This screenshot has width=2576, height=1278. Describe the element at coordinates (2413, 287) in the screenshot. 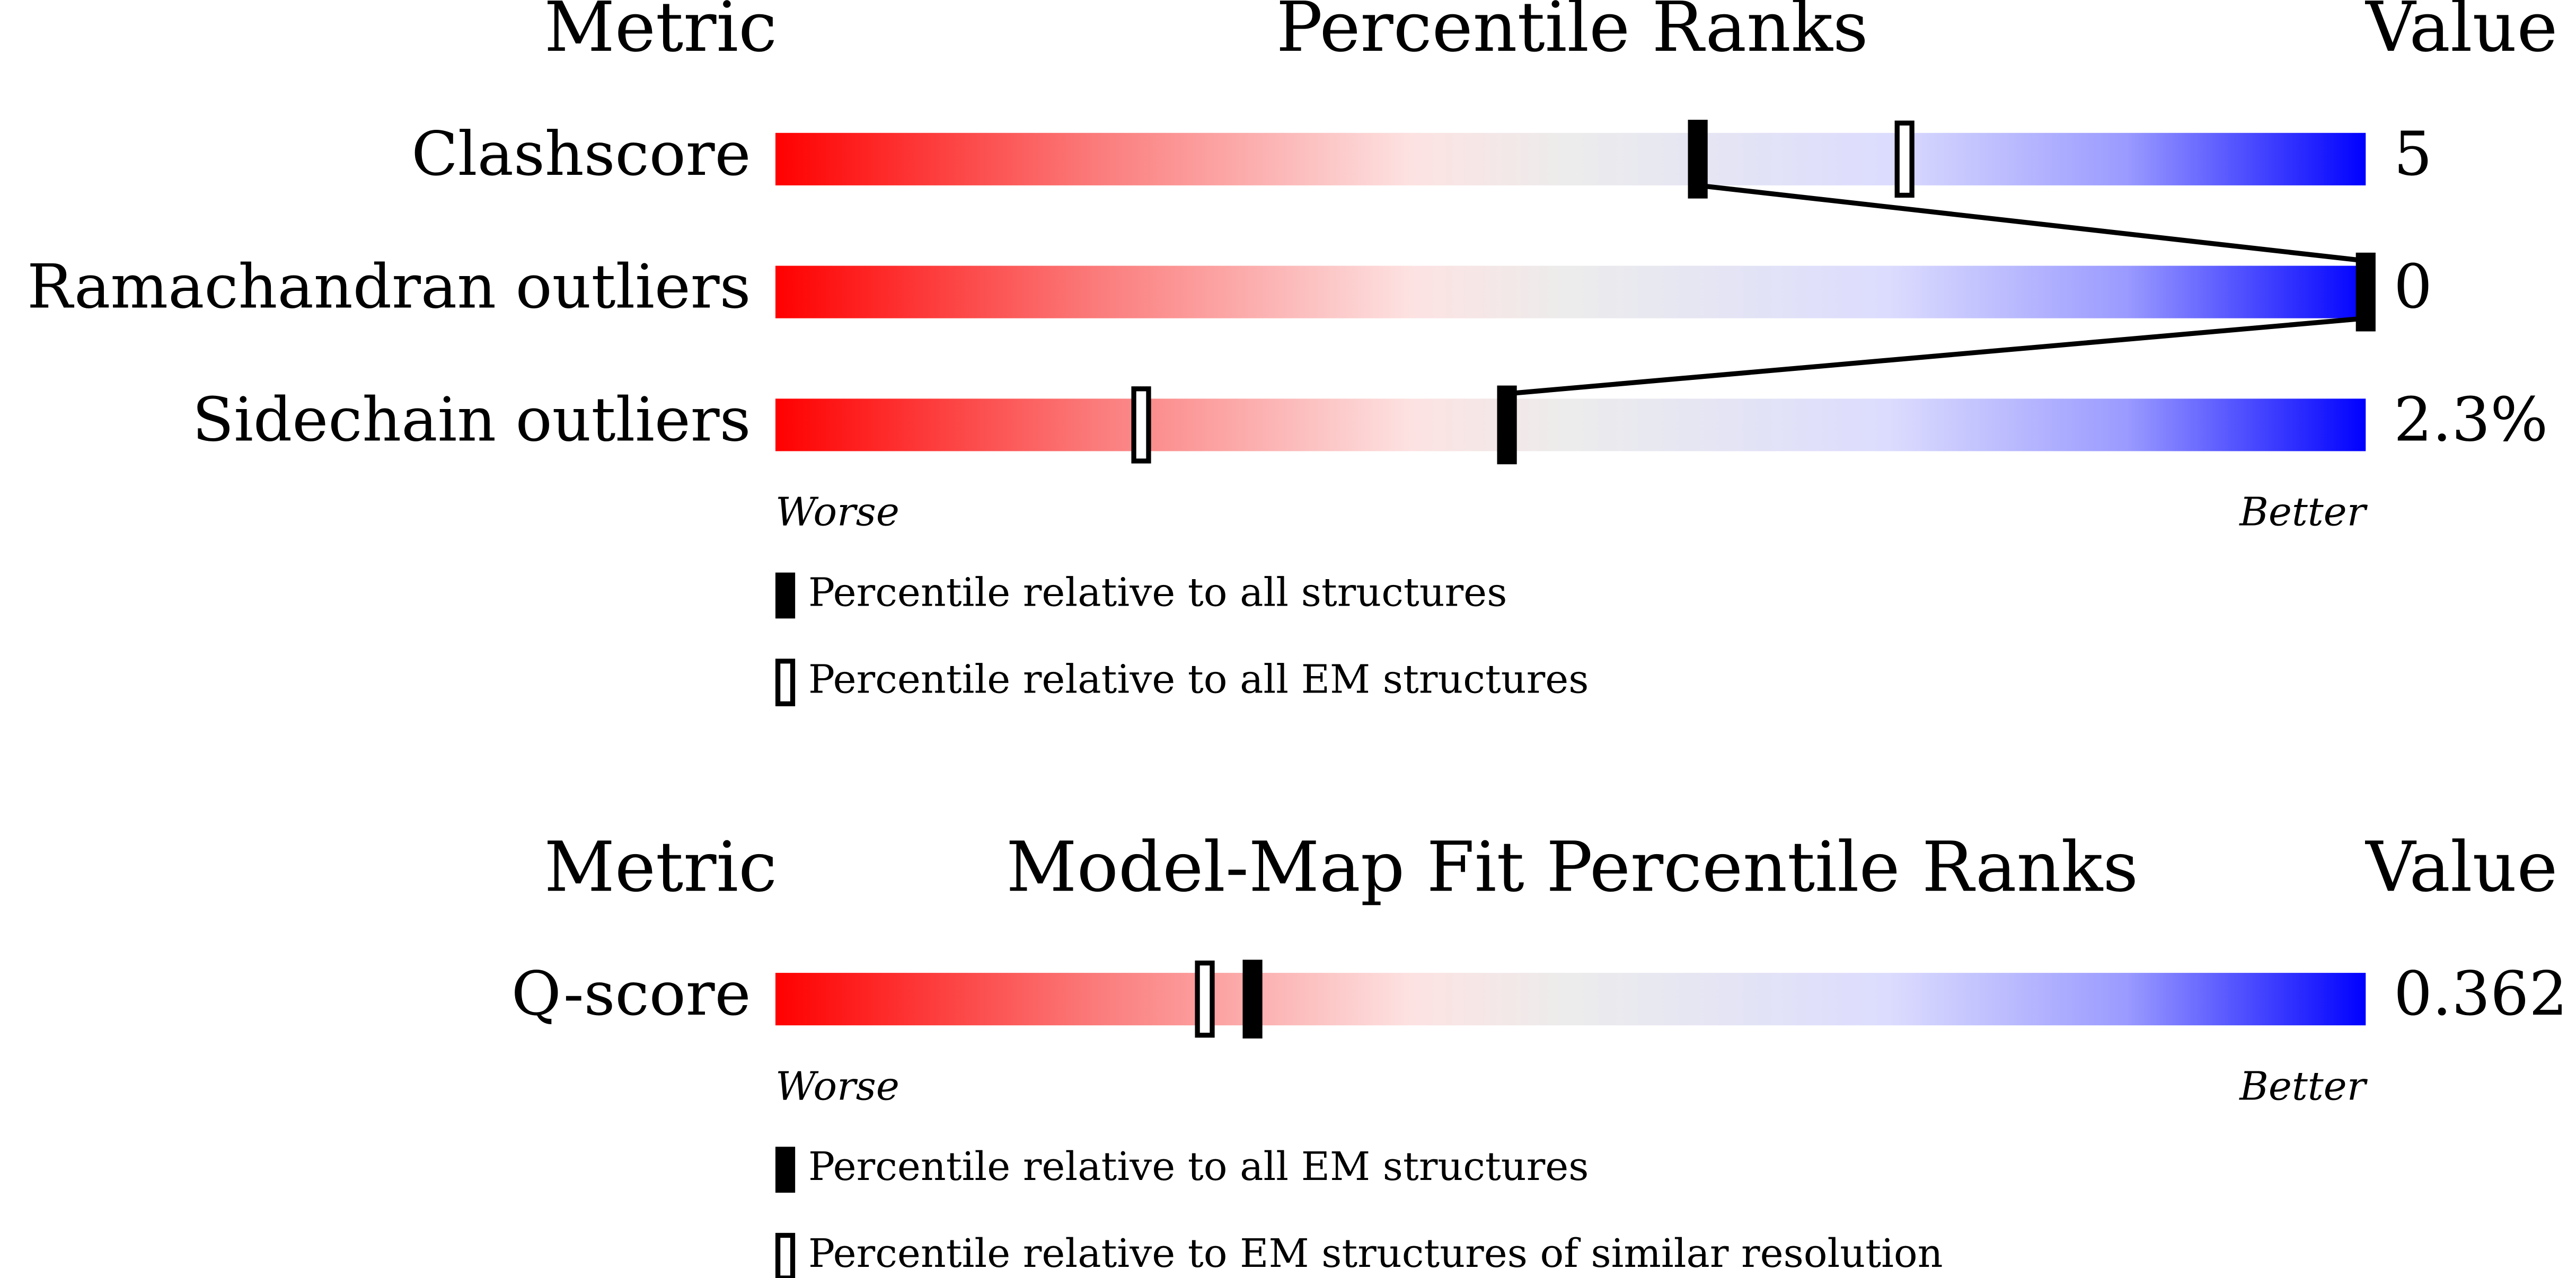

I see `metric-value: 0` at that location.